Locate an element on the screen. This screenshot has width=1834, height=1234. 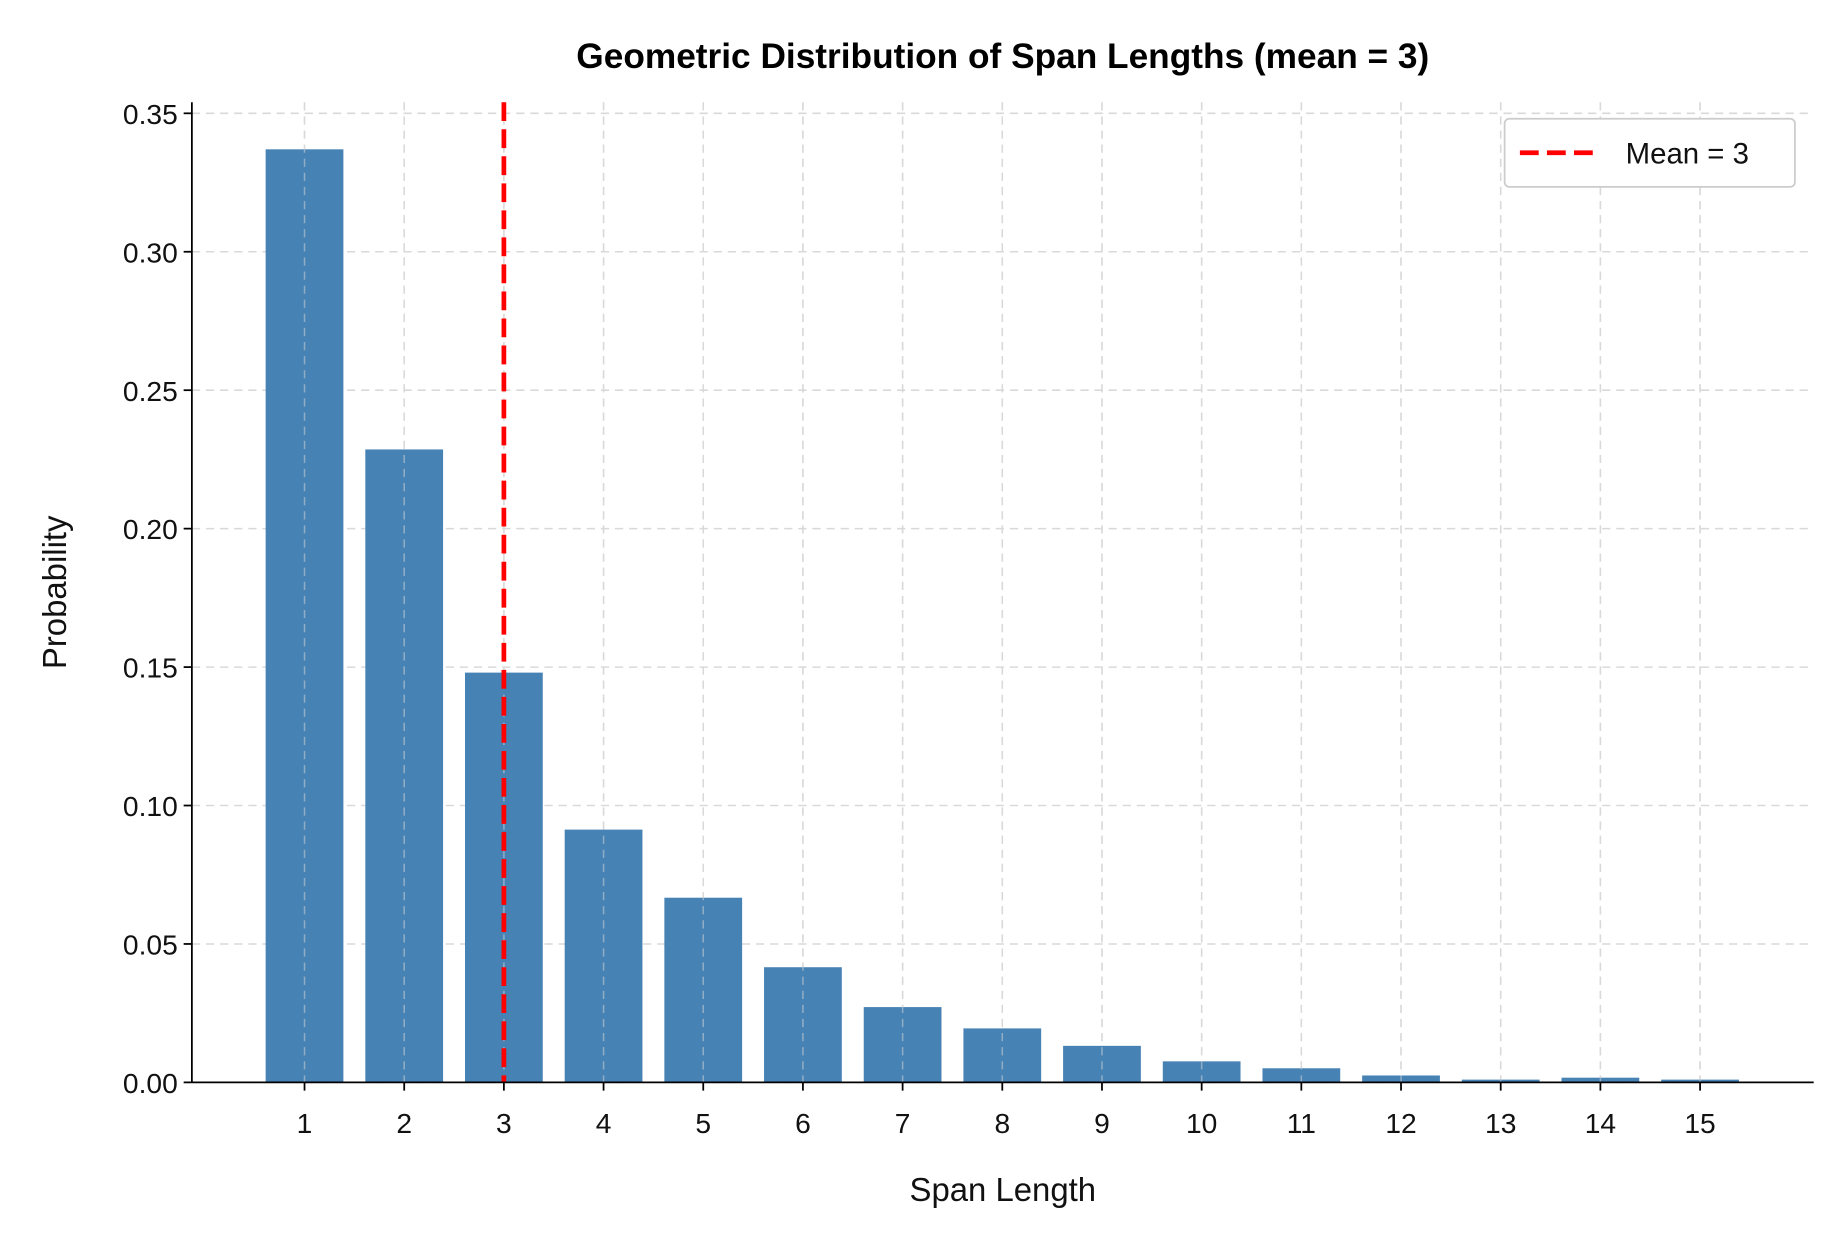
x-tick-label: 9 is located at coordinates (1102, 1123).